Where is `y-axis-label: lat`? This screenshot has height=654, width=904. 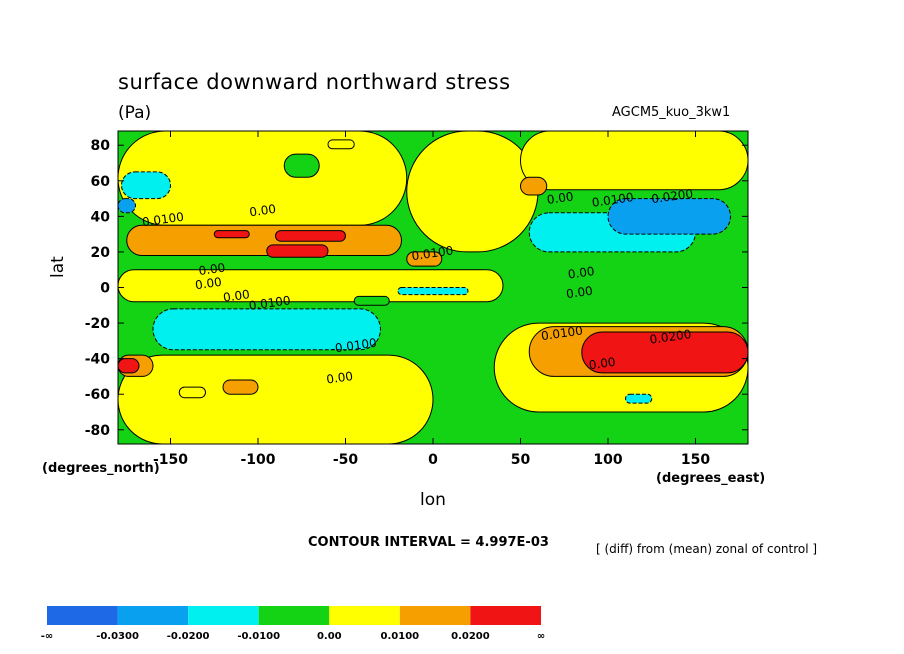
y-axis-label: lat is located at coordinates (58, 267).